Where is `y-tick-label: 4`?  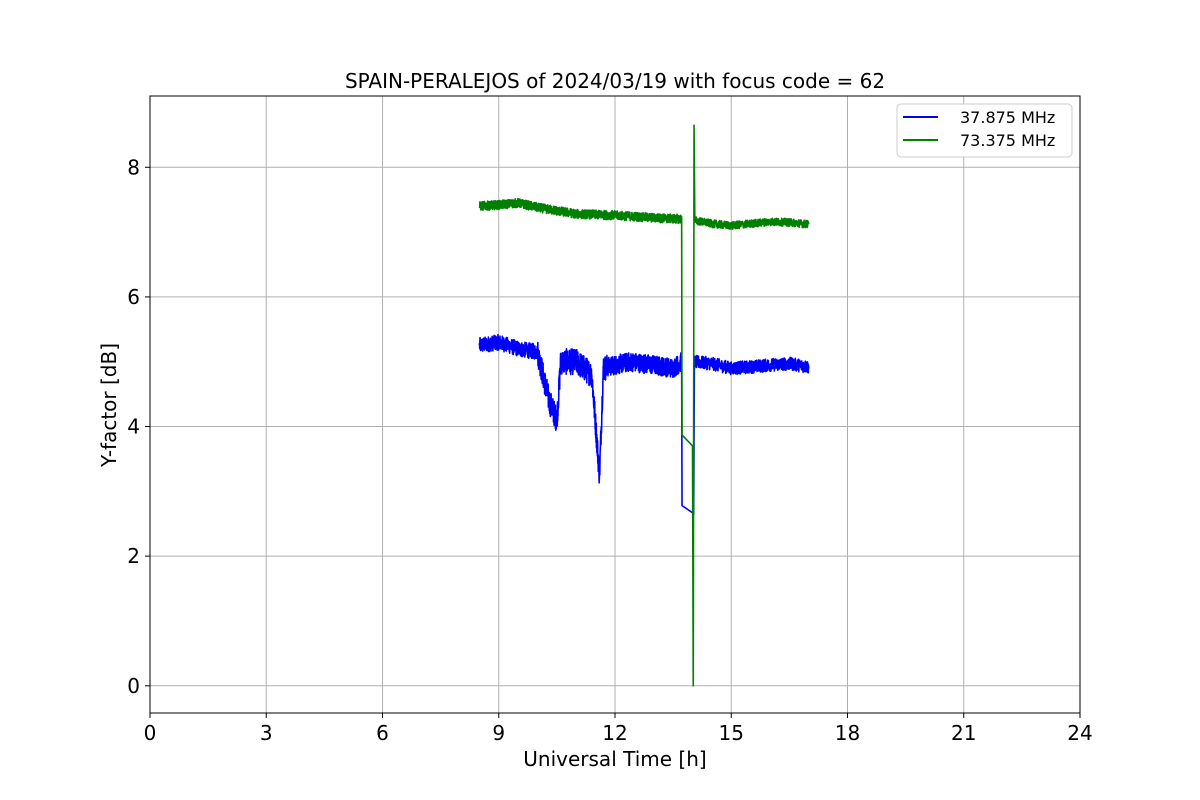
y-tick-label: 4 is located at coordinates (133, 427).